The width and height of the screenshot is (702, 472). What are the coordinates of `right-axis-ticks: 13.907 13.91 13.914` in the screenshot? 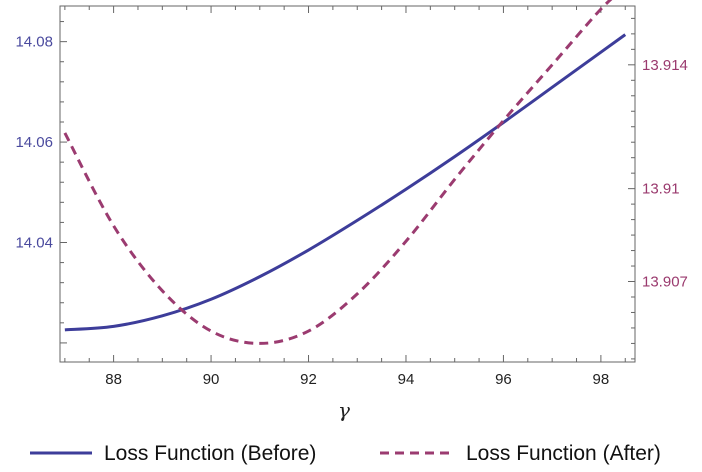 It's located at (658, 188).